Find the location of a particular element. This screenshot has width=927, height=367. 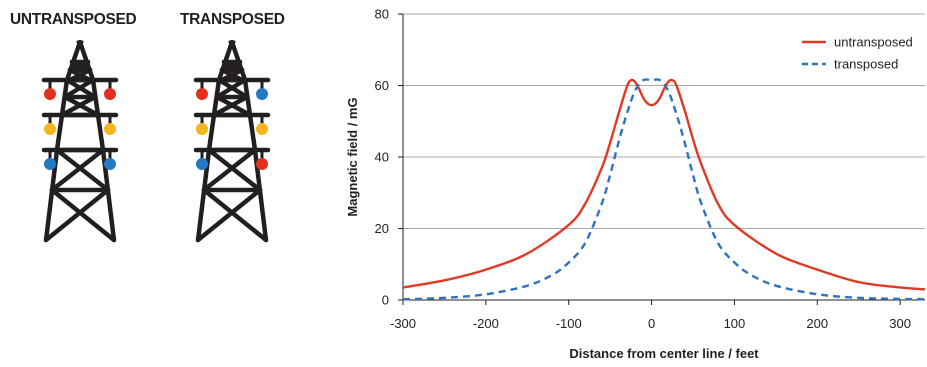

x-tick-label-100: 100 is located at coordinates (735, 323).